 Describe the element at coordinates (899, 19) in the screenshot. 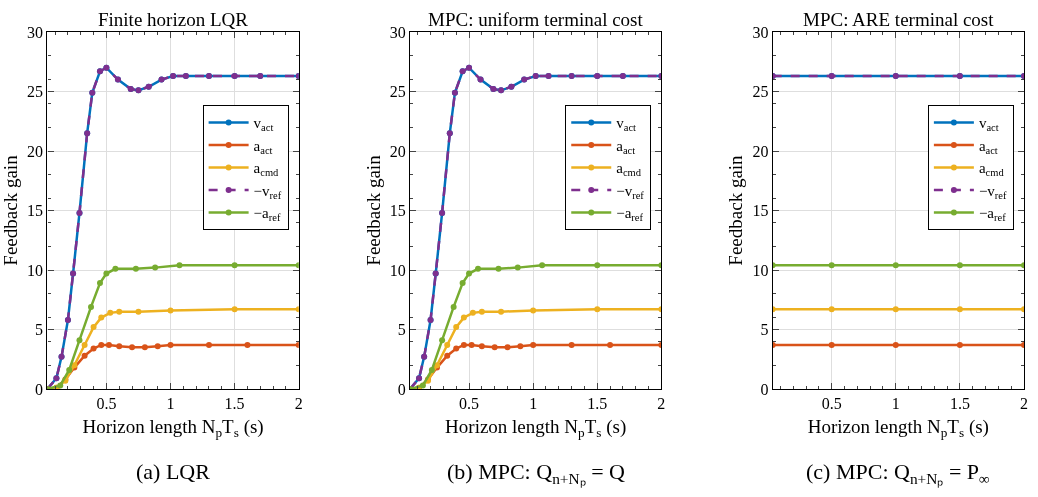

I see `chart-title: MPC: ARE terminal cost` at that location.